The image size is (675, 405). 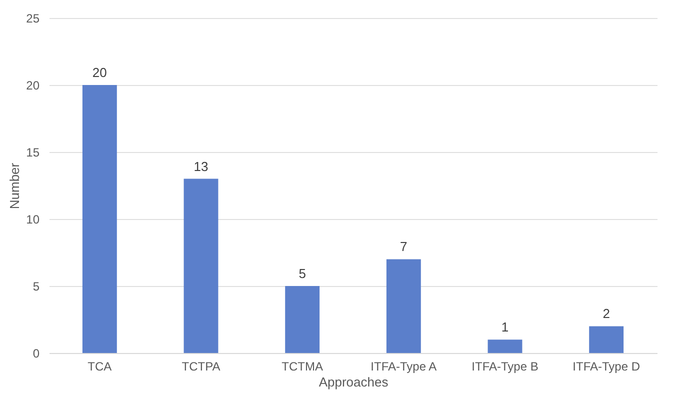 I want to click on x-tick-label: TCA, so click(x=100, y=367).